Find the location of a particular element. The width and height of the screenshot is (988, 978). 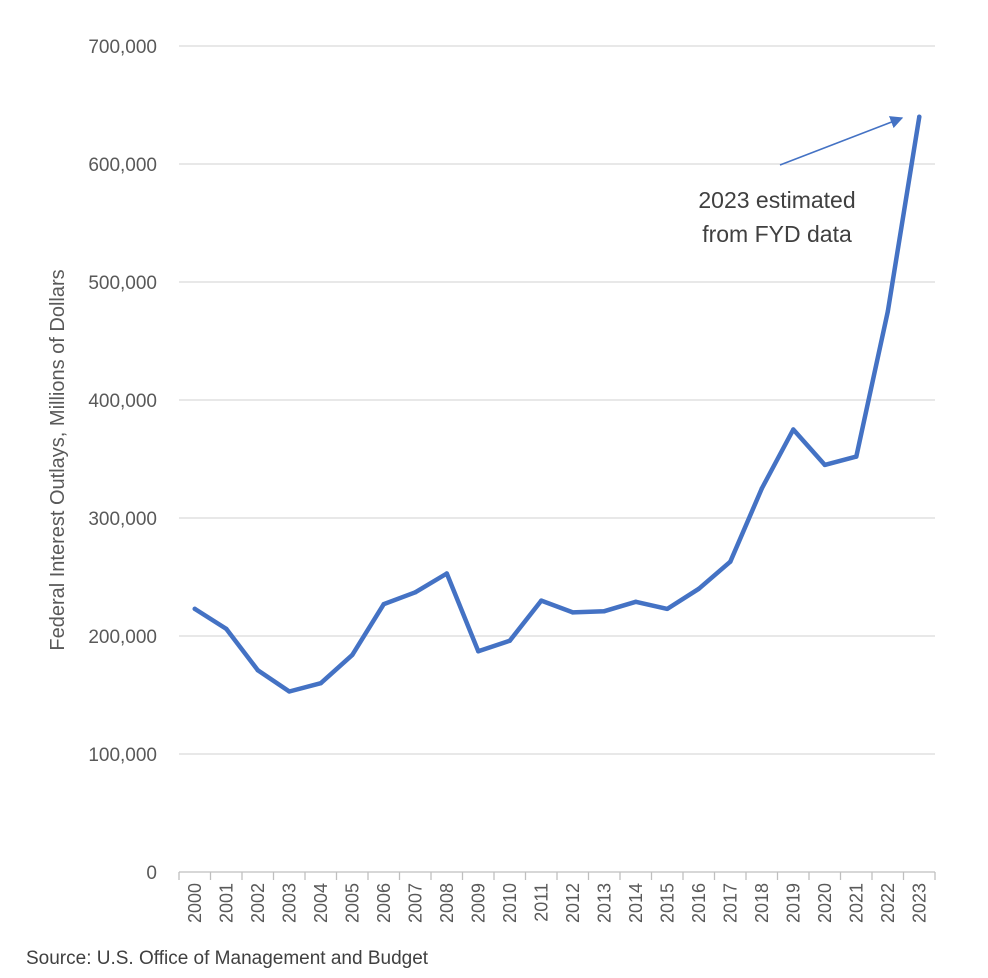

data-point-2018 is located at coordinates (761, 488).